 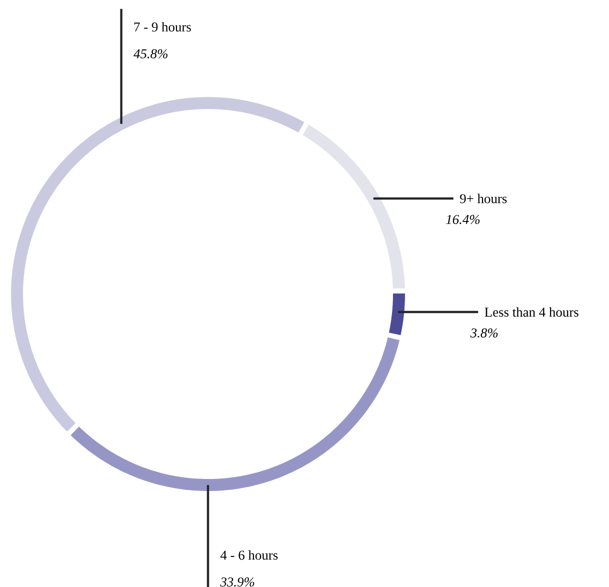 I want to click on data-label: 3.8%, so click(x=484, y=333).